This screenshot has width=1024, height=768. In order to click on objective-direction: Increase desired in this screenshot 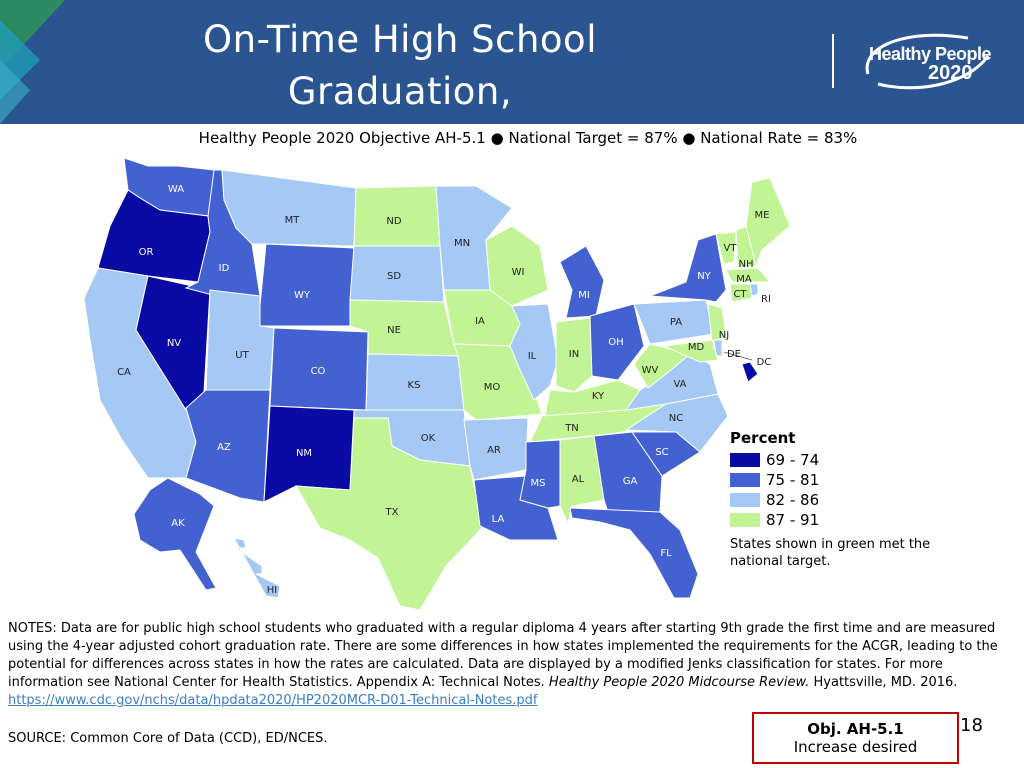, I will do `click(855, 747)`.